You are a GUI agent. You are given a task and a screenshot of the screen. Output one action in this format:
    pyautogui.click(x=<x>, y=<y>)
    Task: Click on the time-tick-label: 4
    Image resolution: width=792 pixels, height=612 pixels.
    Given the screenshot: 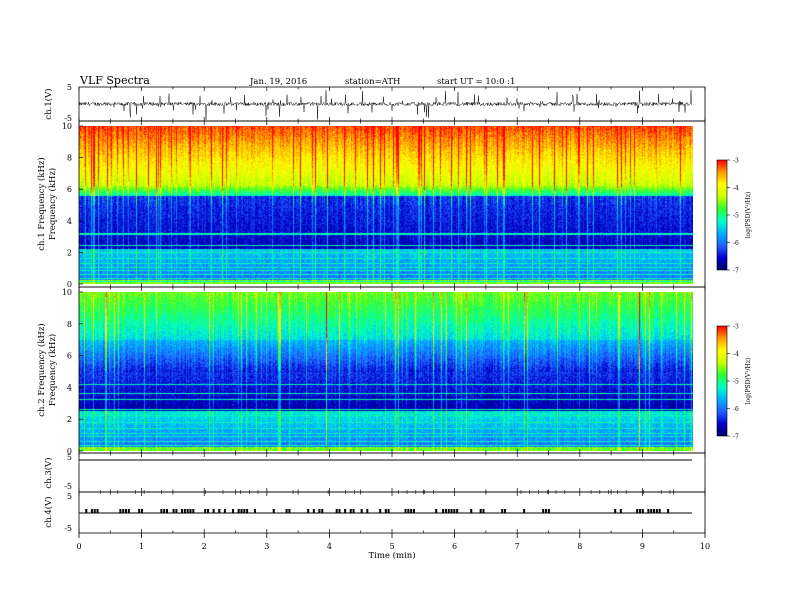 What is the action you would take?
    pyautogui.click(x=329, y=546)
    